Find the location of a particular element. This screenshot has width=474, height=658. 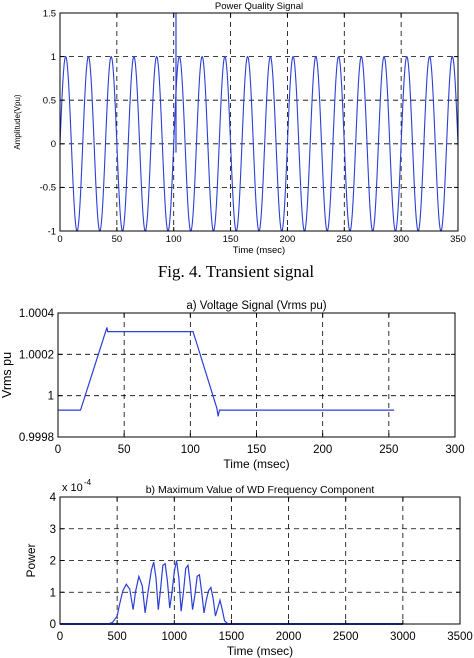

x-tick-label: 1000 is located at coordinates (174, 637).